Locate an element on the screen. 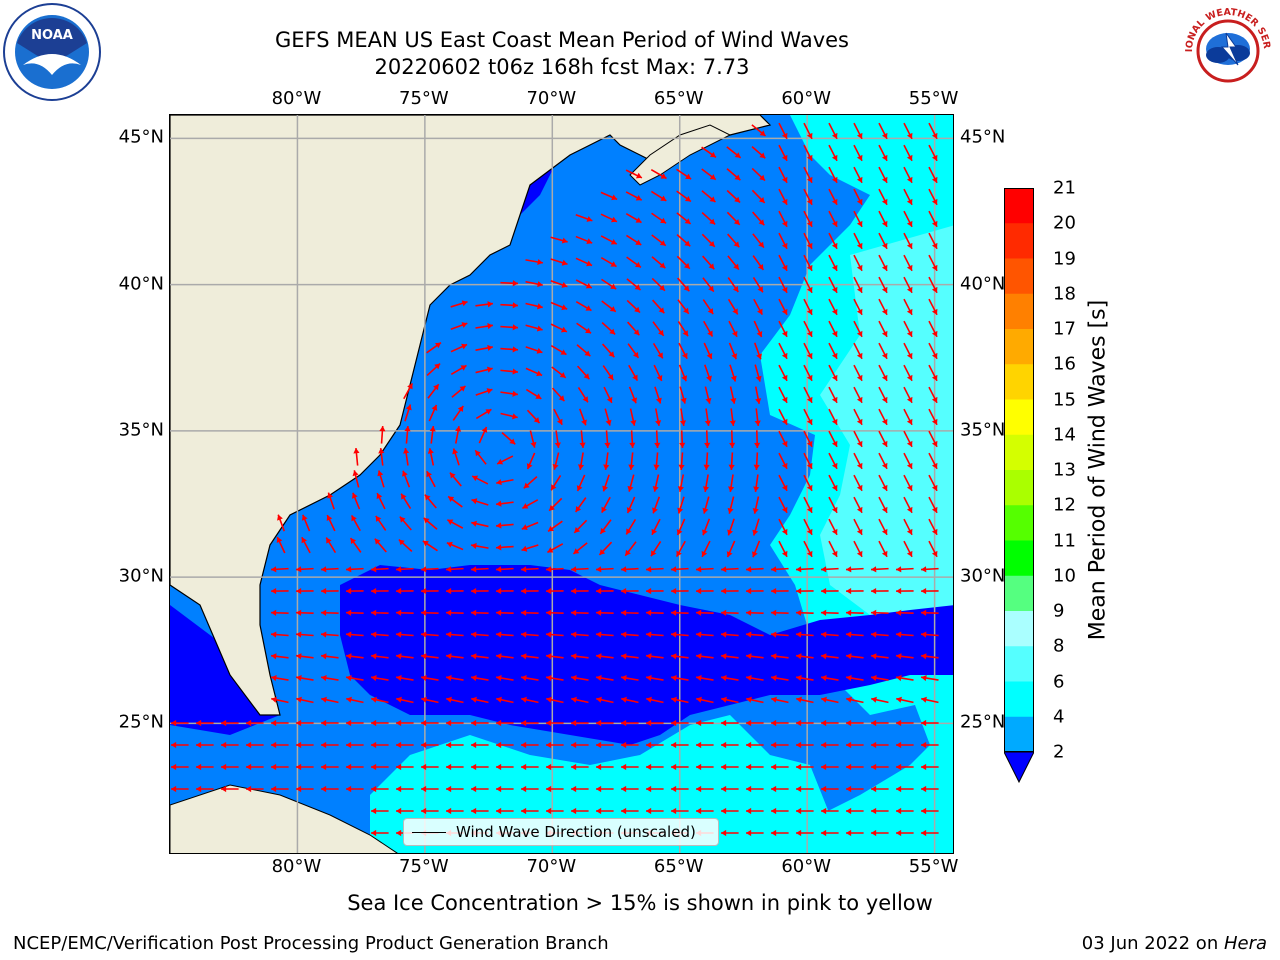  noaa-logo-icon: NOAA is located at coordinates (52, 52).